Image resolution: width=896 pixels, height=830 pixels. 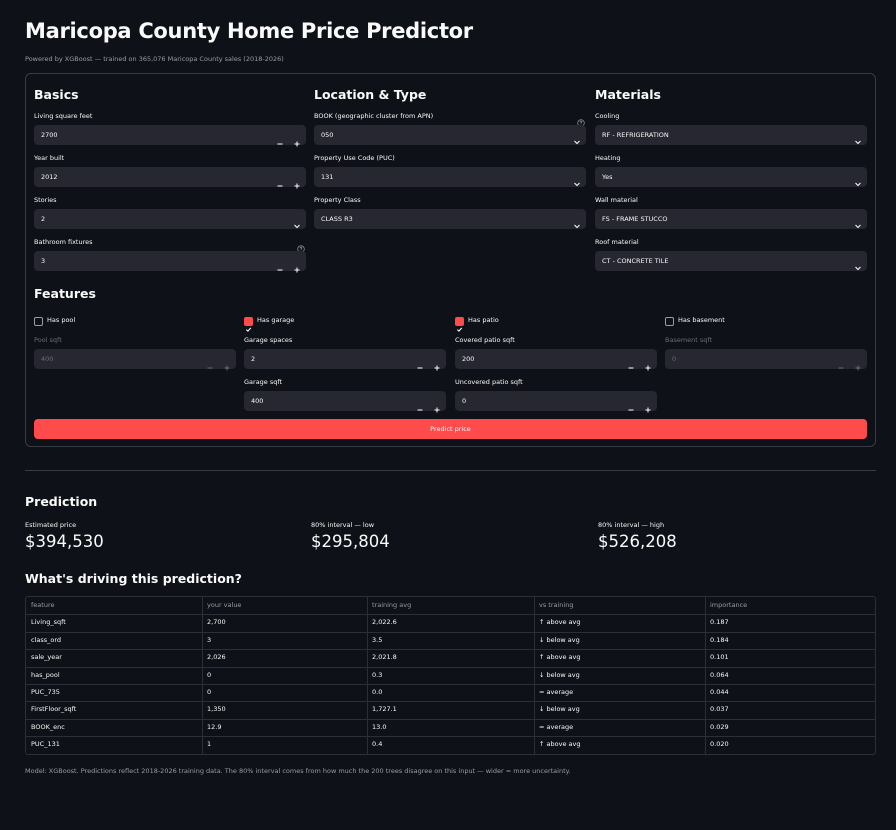 What do you see at coordinates (635, 219) in the screenshot?
I see `field-value: FS - FRAME STUCCO` at bounding box center [635, 219].